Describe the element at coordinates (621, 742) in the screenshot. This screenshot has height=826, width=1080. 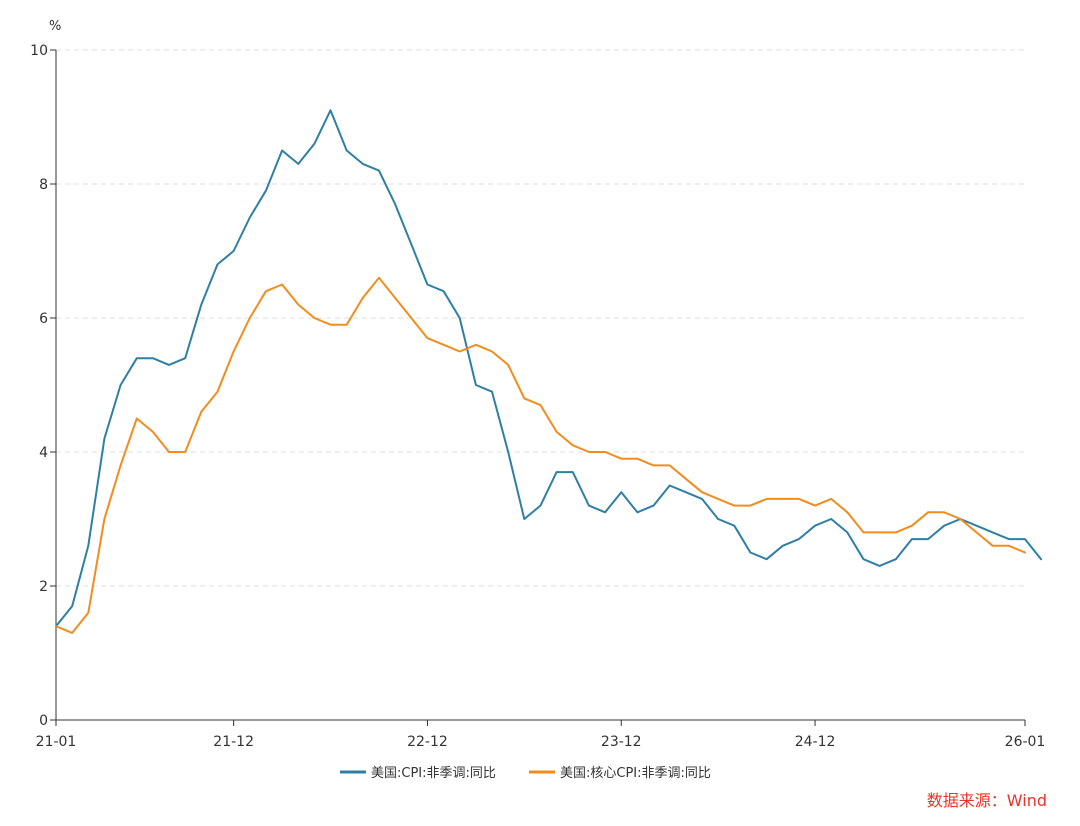
I see `x-tick-label: 23-12` at that location.